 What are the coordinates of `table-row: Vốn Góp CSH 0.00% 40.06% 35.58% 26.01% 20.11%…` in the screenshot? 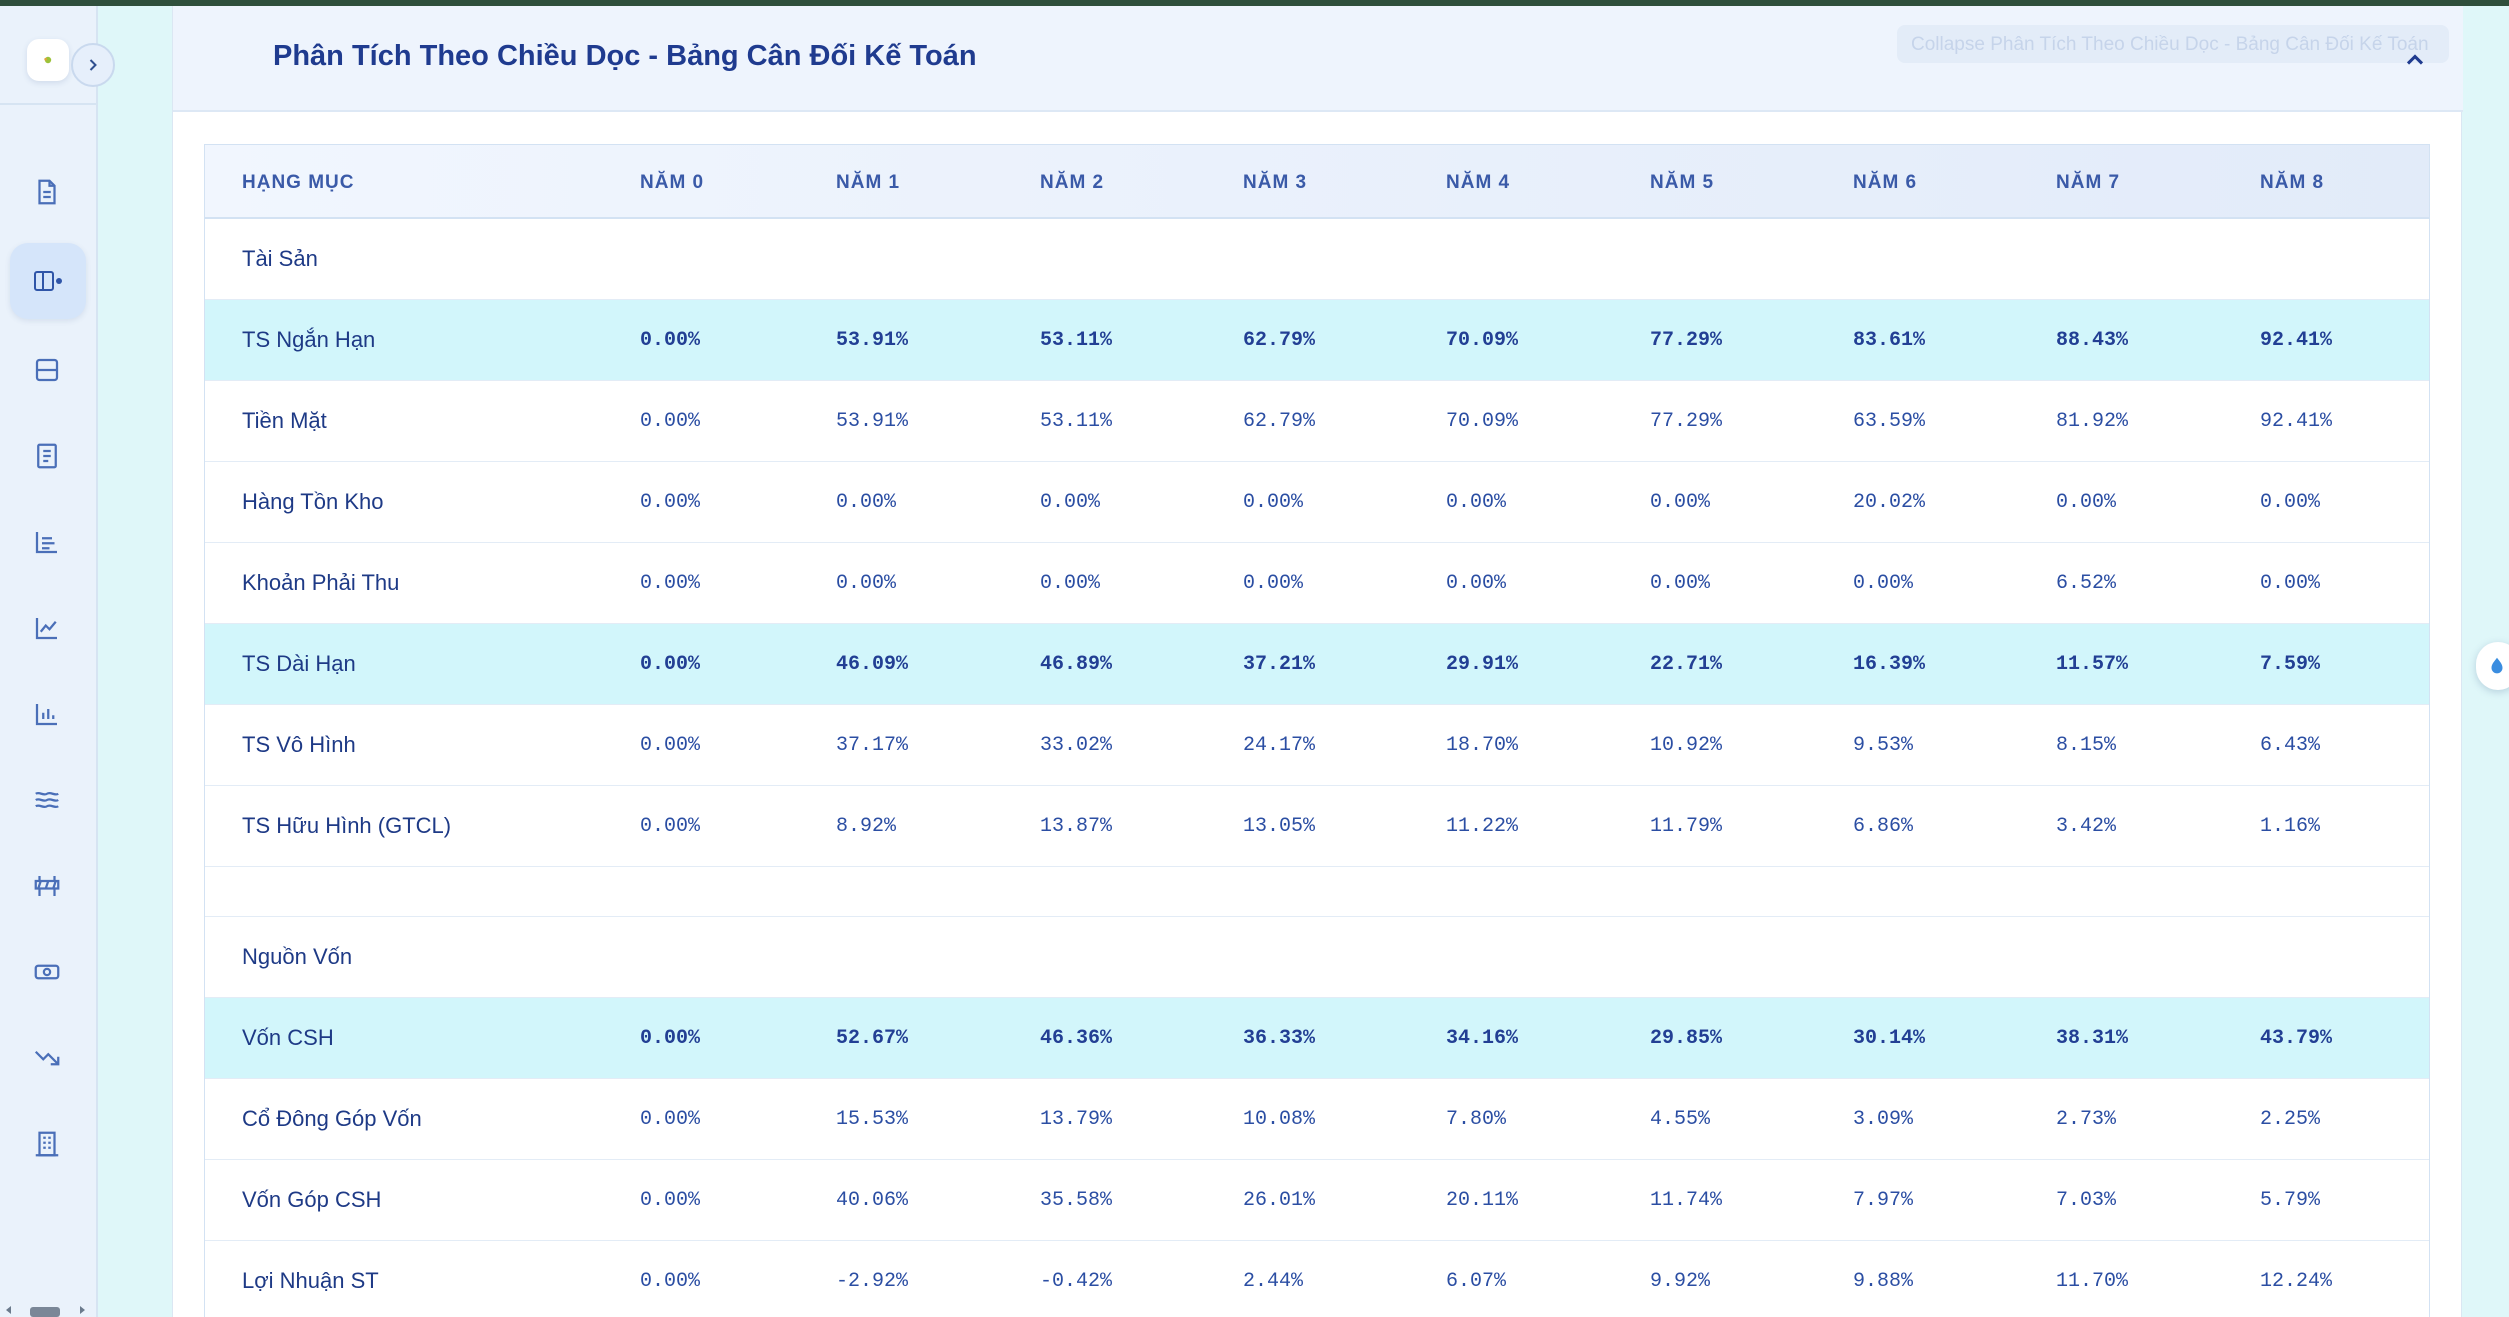 It's located at (1317, 1200).